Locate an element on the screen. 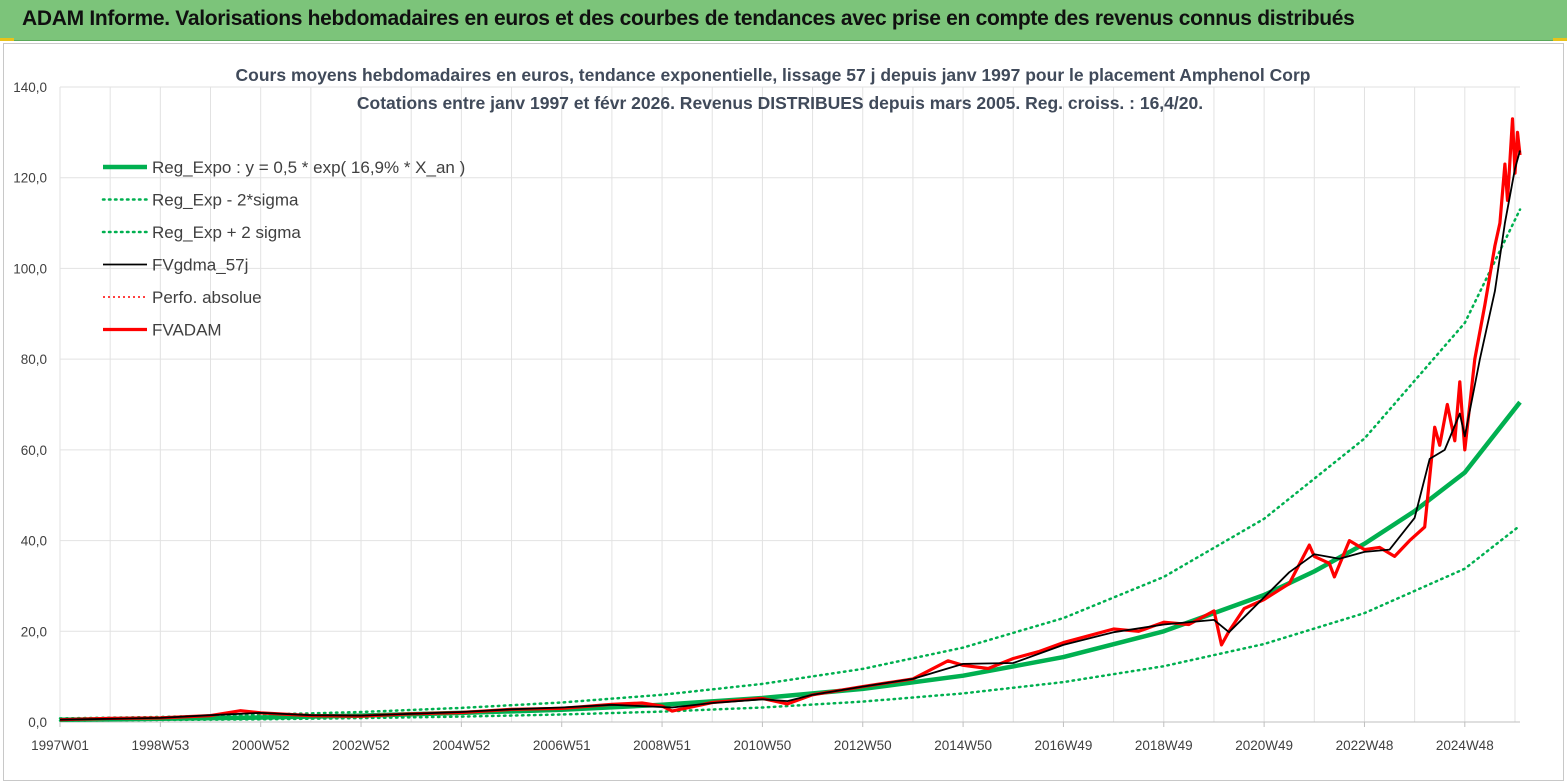 Image resolution: width=1567 pixels, height=783 pixels. legend-label: Reg_Exp - 2*sigma is located at coordinates (225, 200).